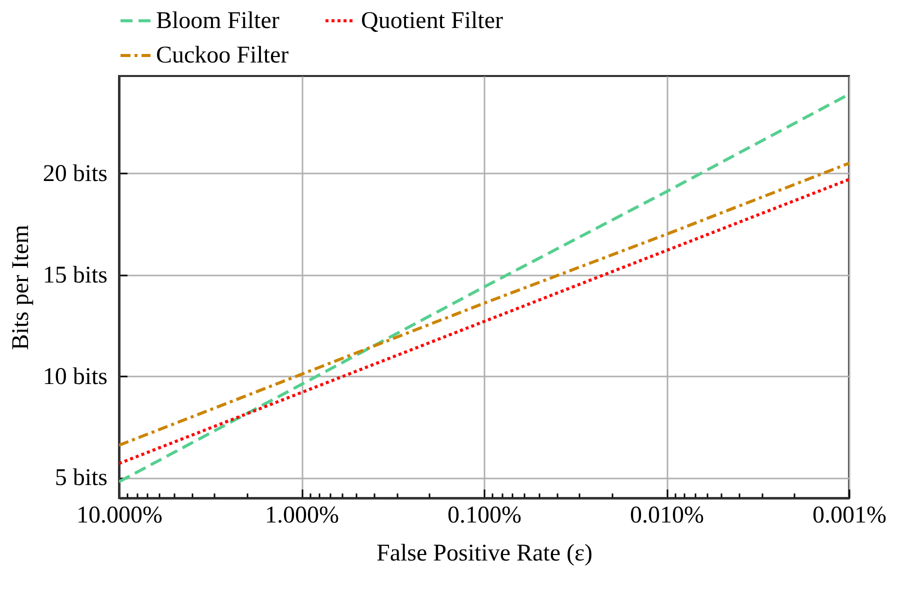  What do you see at coordinates (75, 377) in the screenshot?
I see `y-tick-label: 10 bits` at bounding box center [75, 377].